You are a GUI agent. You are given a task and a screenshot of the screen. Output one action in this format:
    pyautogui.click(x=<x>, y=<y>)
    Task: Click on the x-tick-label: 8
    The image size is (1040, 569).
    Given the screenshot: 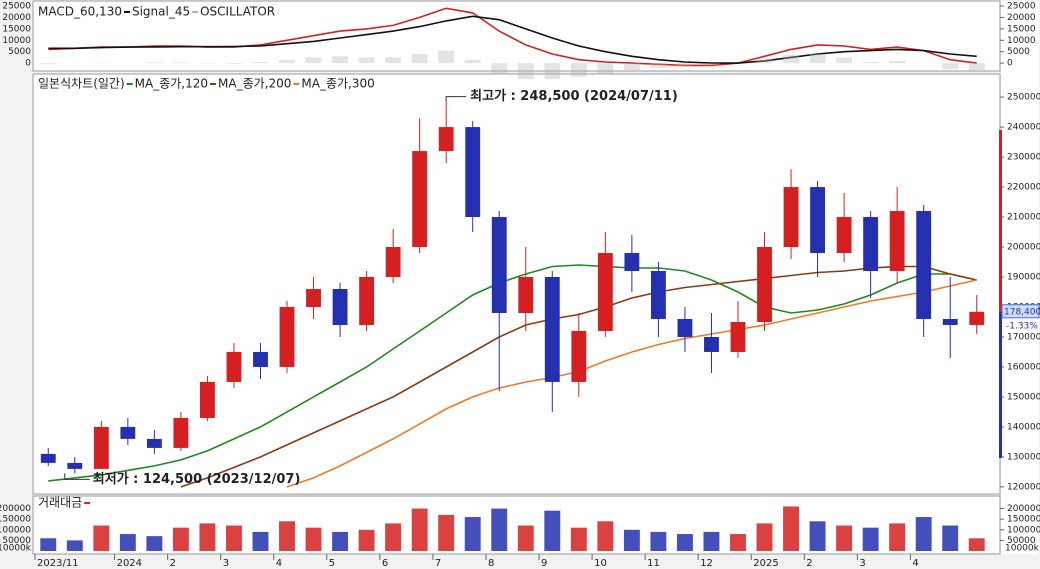 What is the action you would take?
    pyautogui.click(x=491, y=563)
    